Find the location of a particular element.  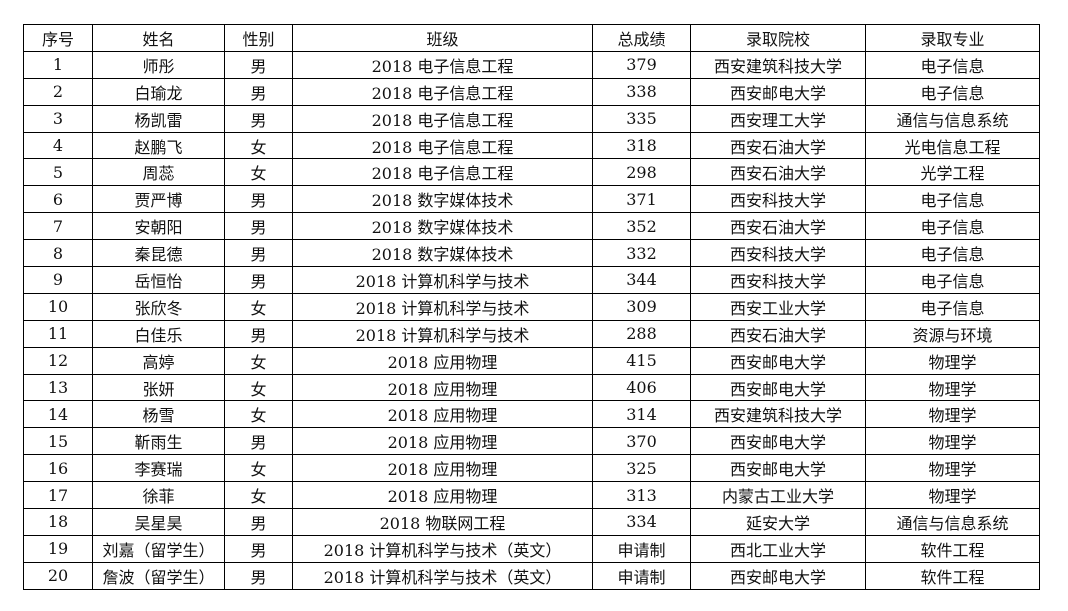

table-row: 12 高婷女 2018 应用物理 415 西安邮电大学 物理学 is located at coordinates (531, 360).